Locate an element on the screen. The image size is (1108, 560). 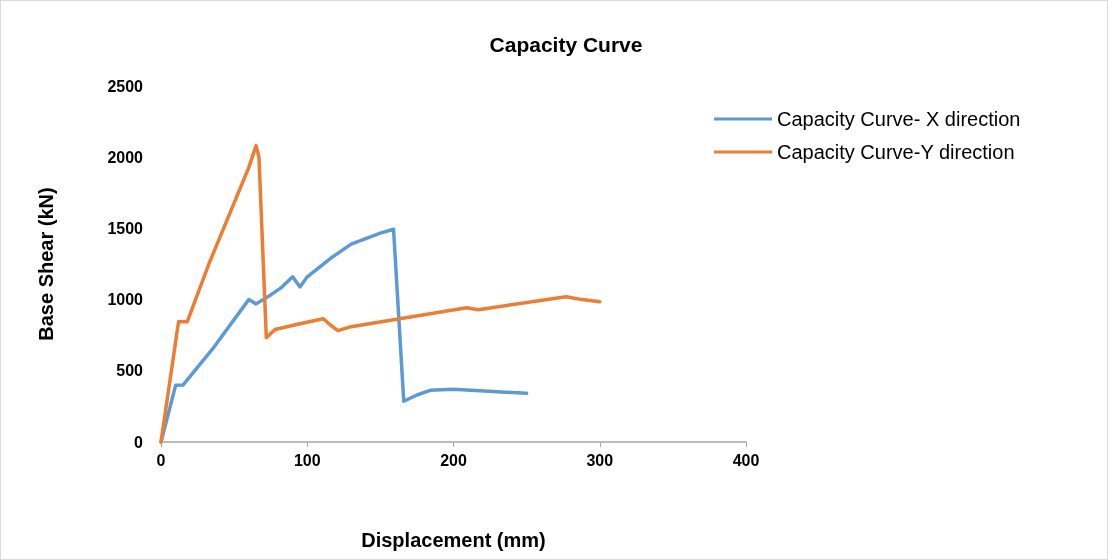
x-tick-label: 400 is located at coordinates (746, 460).